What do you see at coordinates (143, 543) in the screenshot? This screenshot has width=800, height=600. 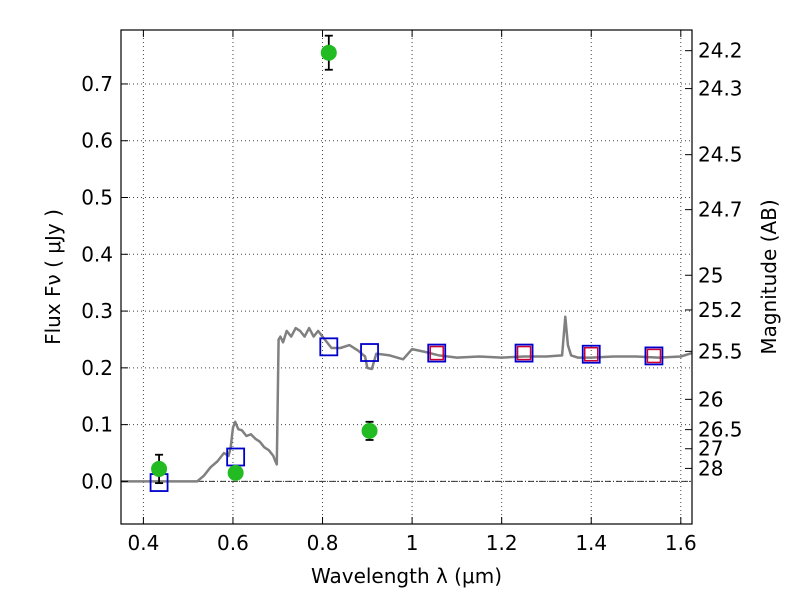 I see `x-tick-label-0: 0.4` at bounding box center [143, 543].